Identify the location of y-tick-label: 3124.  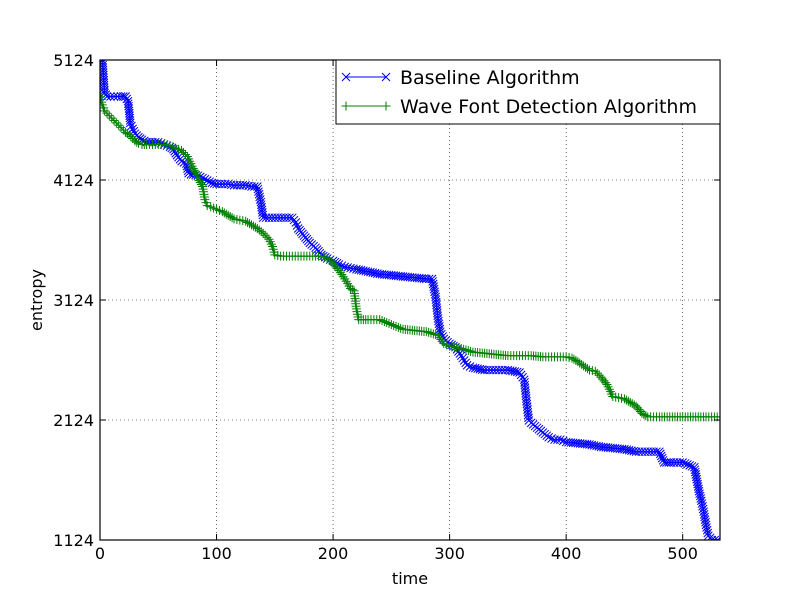
(73, 300).